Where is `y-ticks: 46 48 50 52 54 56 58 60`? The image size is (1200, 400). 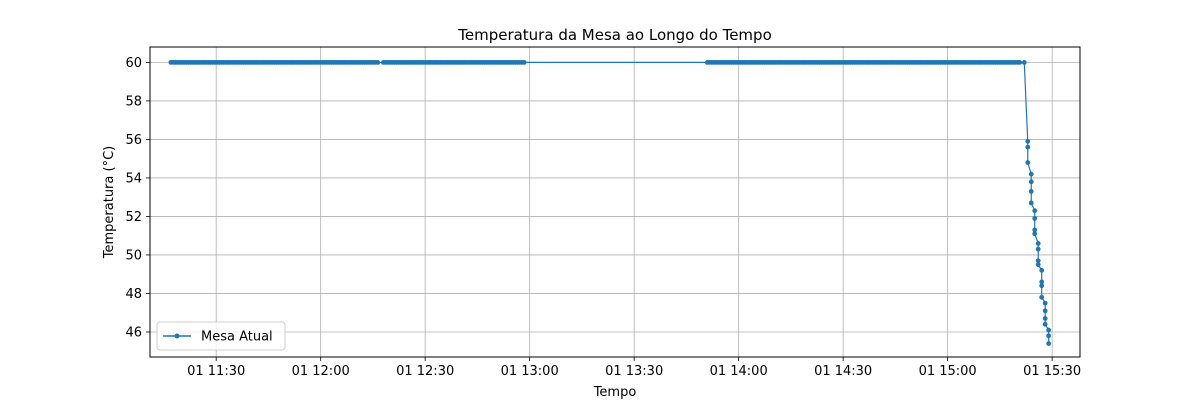
y-ticks: 46 48 50 52 54 56 58 60 is located at coordinates (137, 198).